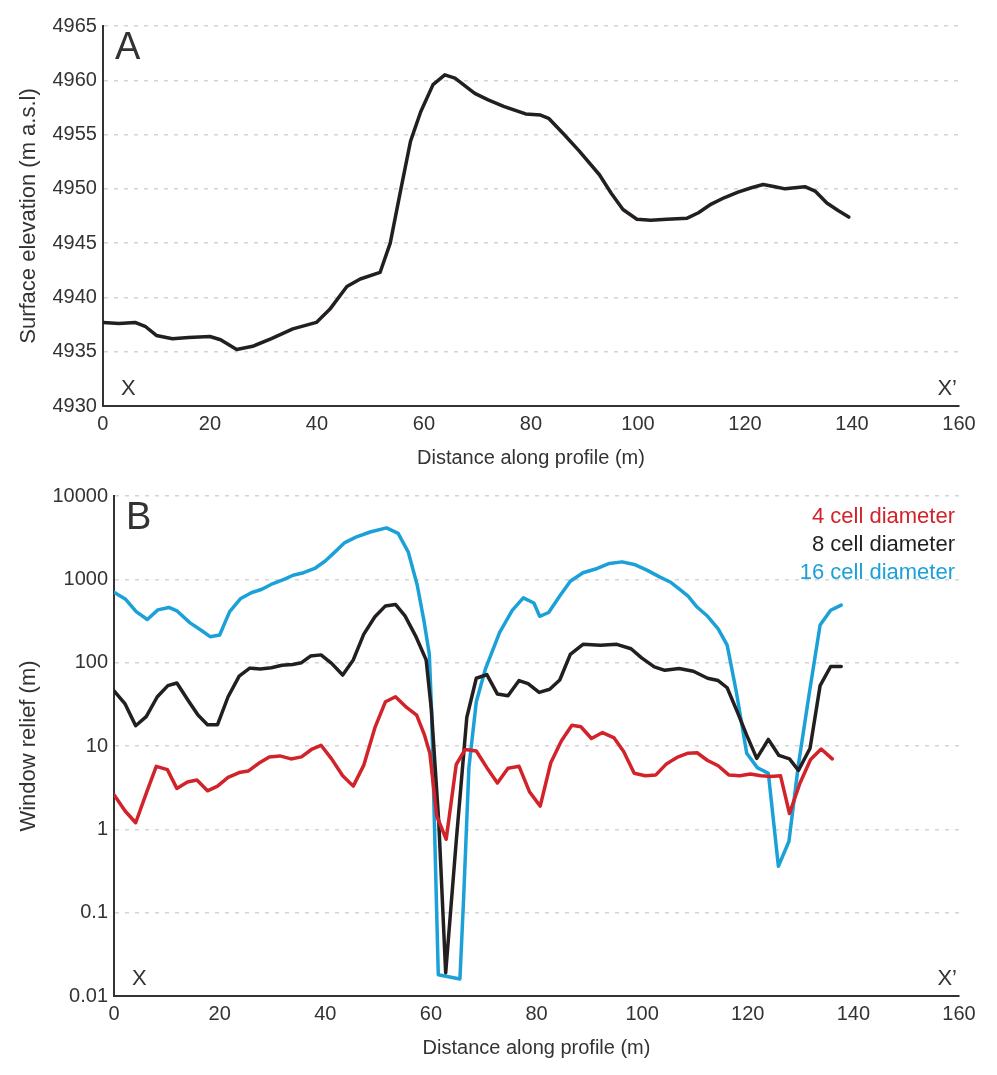  Describe the element at coordinates (74, 24) in the screenshot. I see `y-tick-label: 4965` at that location.